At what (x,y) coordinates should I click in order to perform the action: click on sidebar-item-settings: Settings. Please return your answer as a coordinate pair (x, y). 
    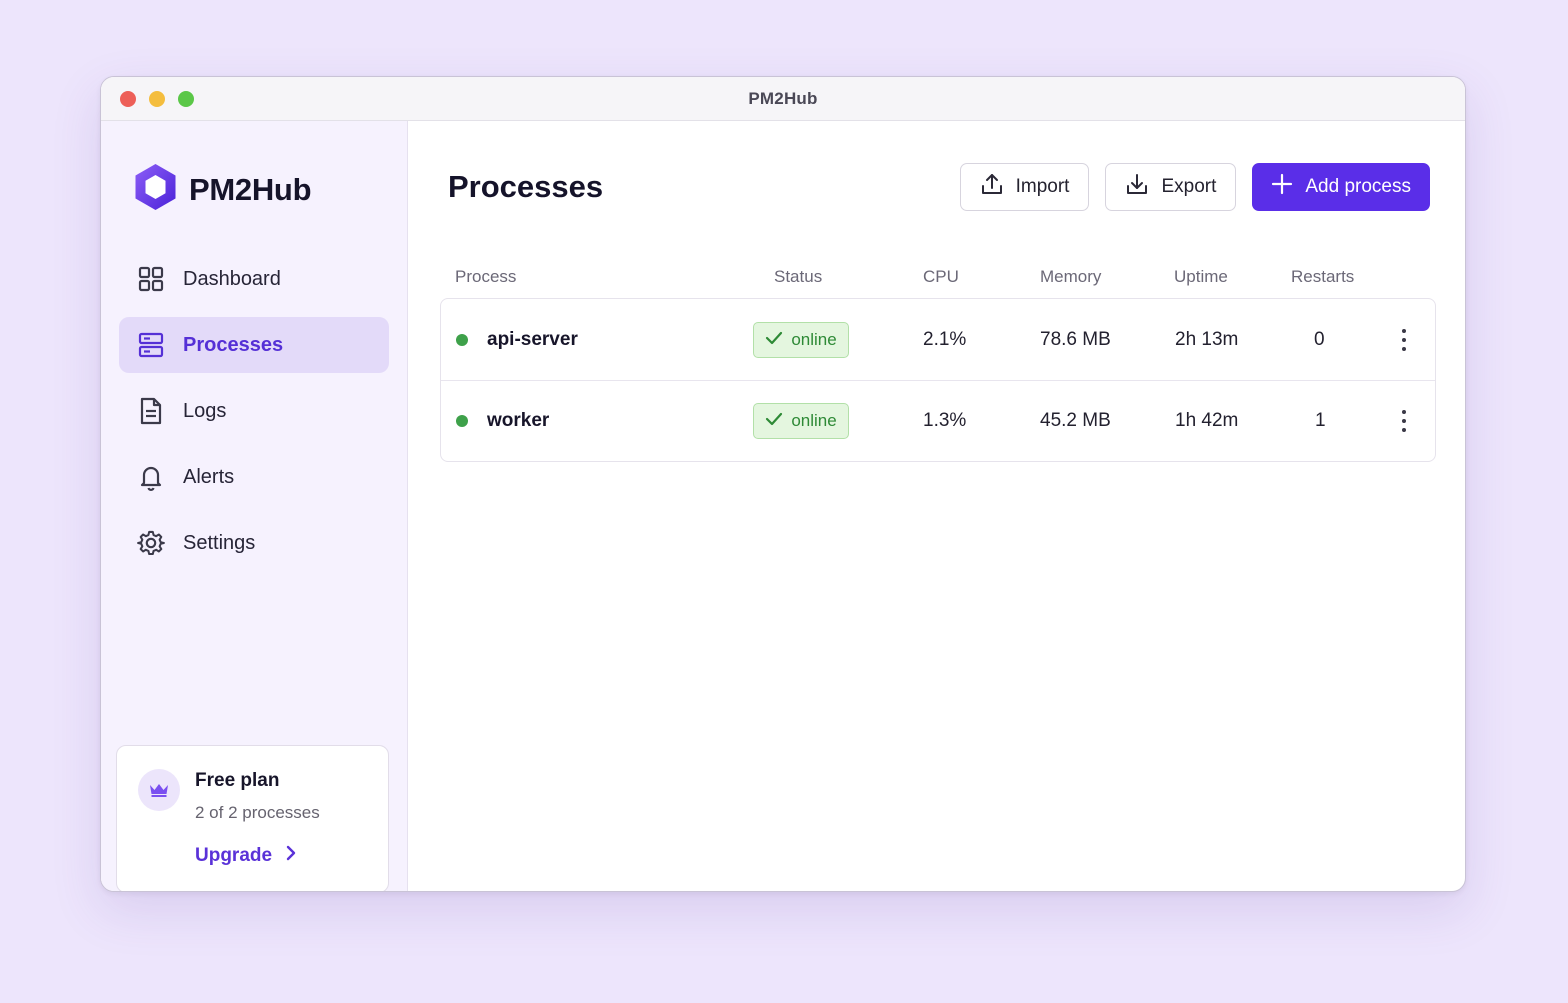
    Looking at the image, I should click on (254, 543).